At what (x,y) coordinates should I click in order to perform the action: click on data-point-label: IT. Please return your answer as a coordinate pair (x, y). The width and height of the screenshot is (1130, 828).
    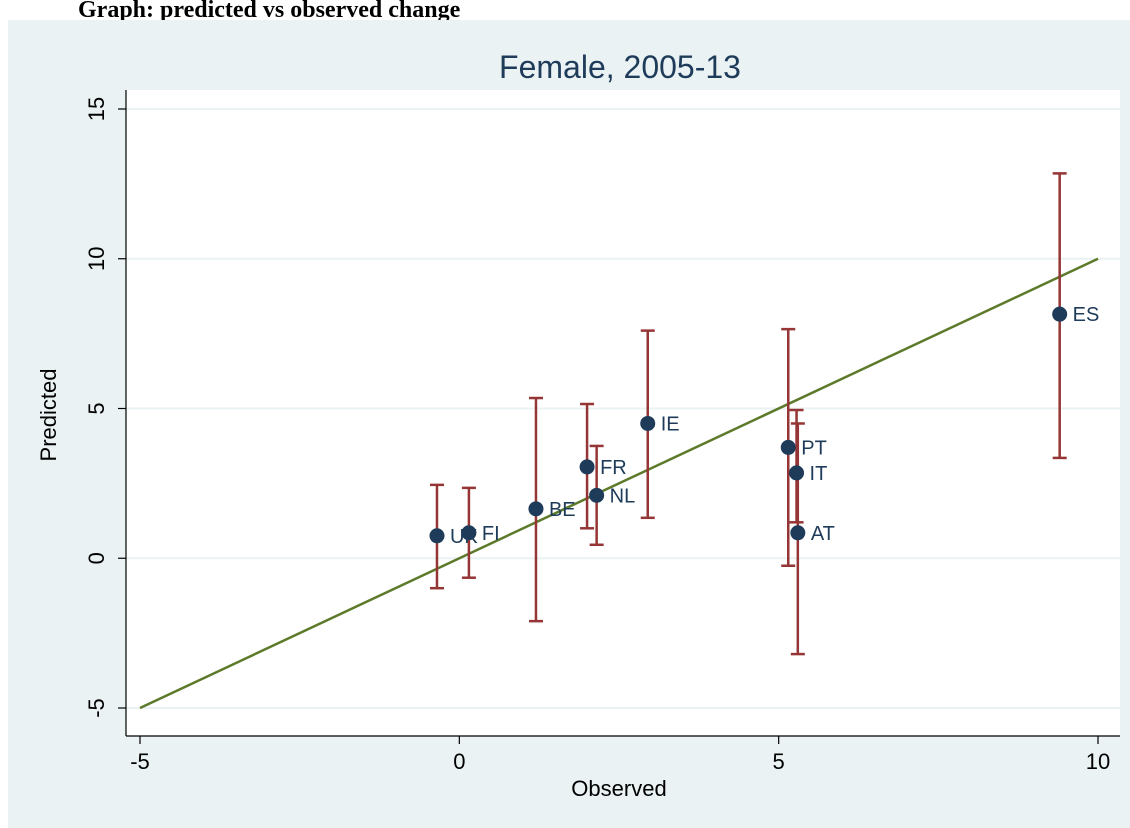
    Looking at the image, I should click on (819, 474).